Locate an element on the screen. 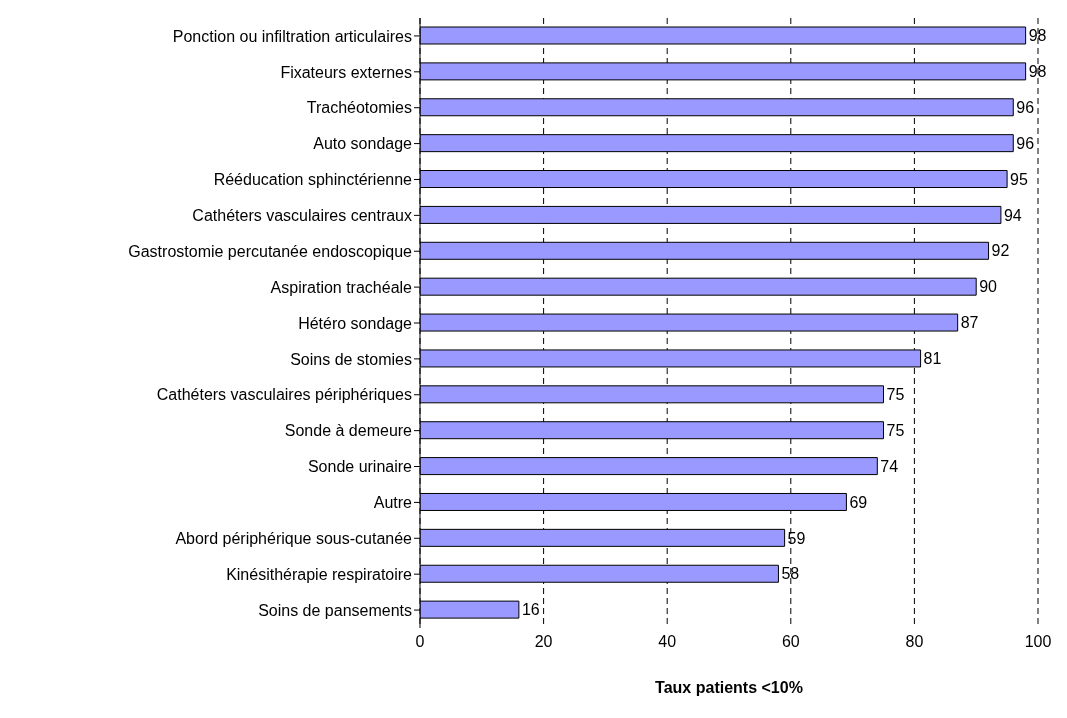 This screenshot has height=718, width=1067. data-label: 69 is located at coordinates (858, 502).